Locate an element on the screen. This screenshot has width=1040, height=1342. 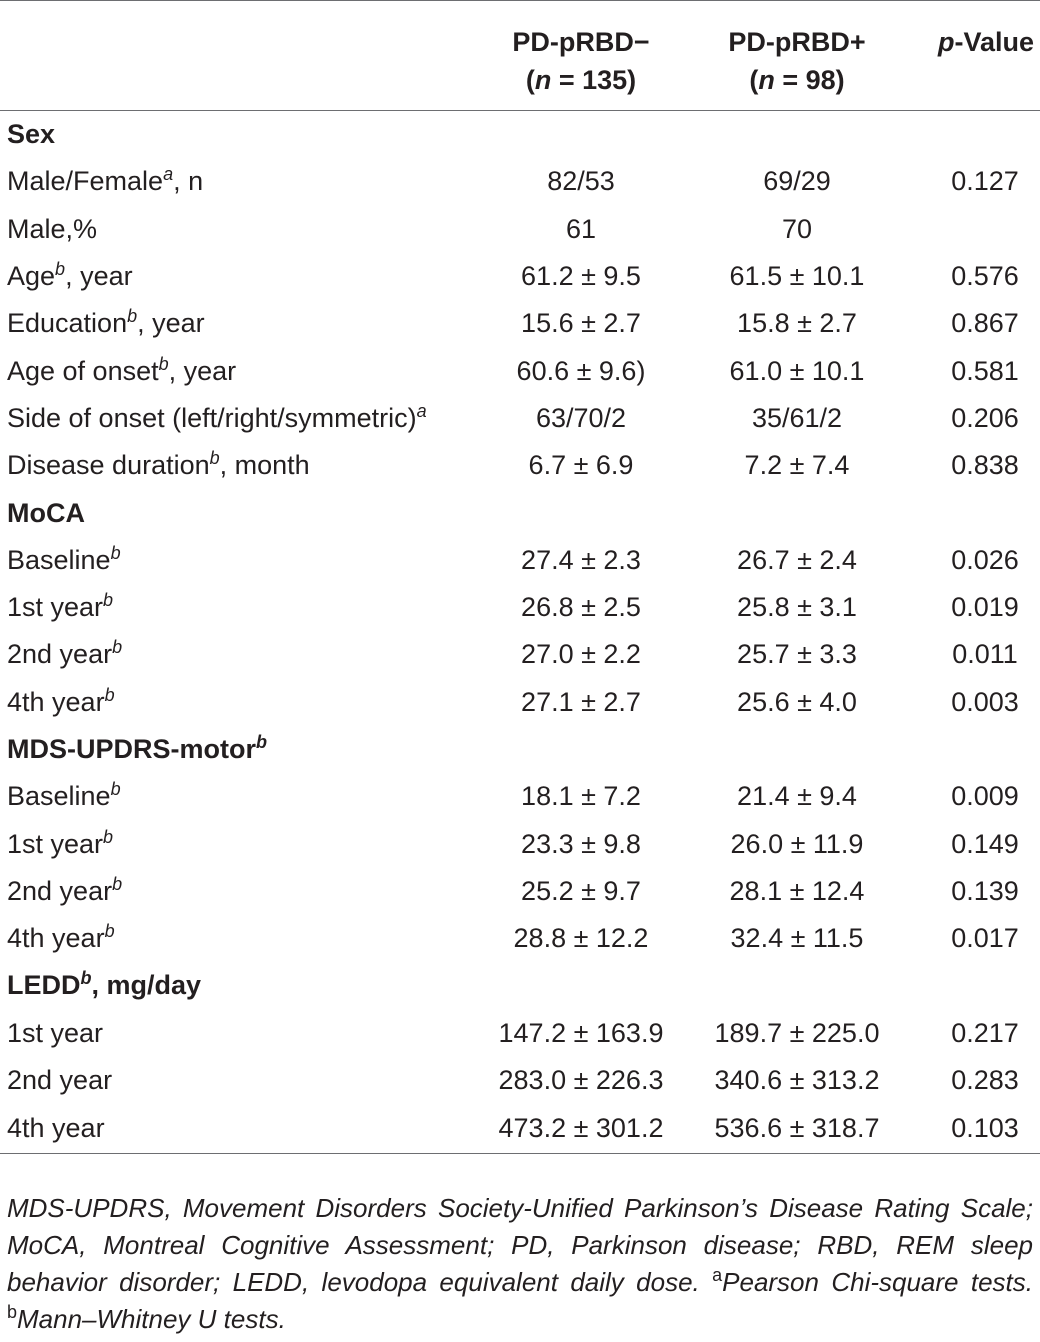
group2-value: 25.6 ± 4.0 is located at coordinates (797, 701).